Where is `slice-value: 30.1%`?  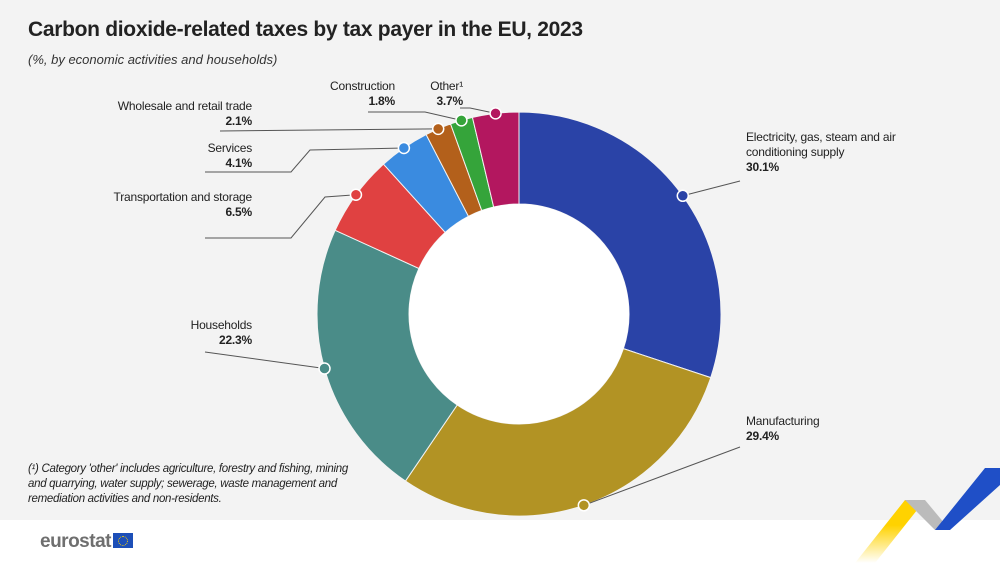
slice-value: 30.1% is located at coordinates (763, 167).